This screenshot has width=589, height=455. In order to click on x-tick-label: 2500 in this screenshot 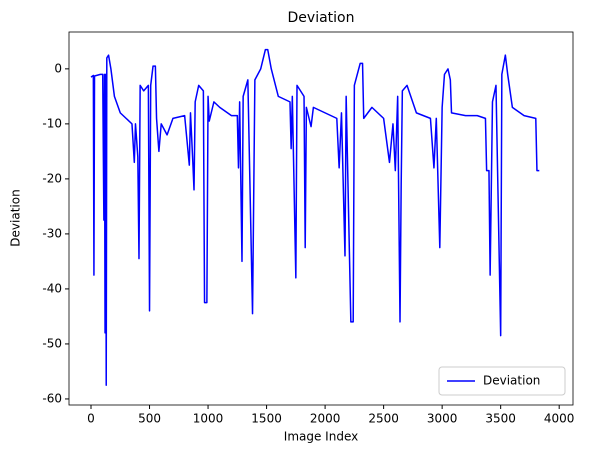, I will do `click(383, 419)`.